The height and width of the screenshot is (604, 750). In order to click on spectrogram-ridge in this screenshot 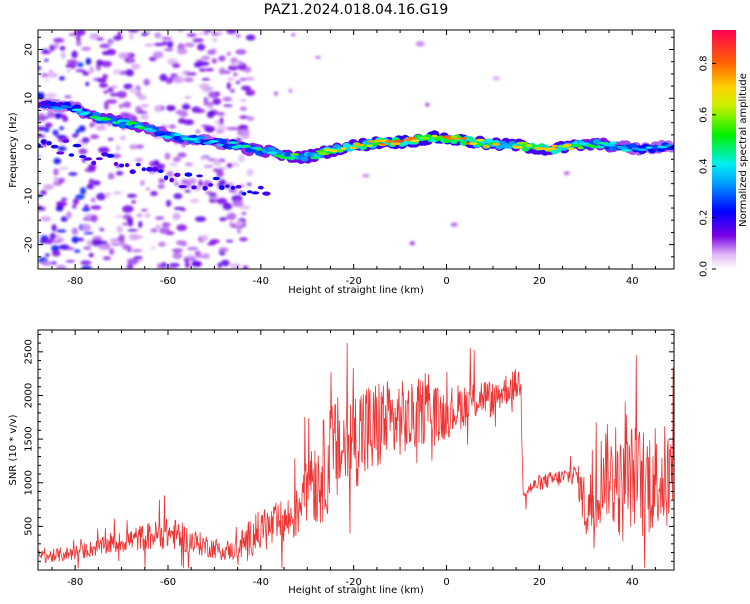, I will do `click(356, 147)`.